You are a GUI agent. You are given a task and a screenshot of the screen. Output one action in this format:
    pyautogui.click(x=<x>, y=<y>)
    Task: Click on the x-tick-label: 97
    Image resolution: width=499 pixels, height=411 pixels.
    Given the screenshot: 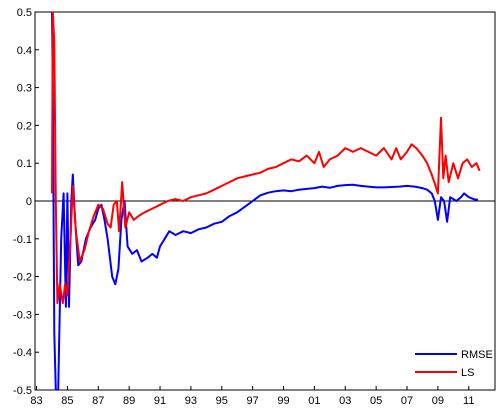 What is the action you would take?
    pyautogui.click(x=253, y=401)
    